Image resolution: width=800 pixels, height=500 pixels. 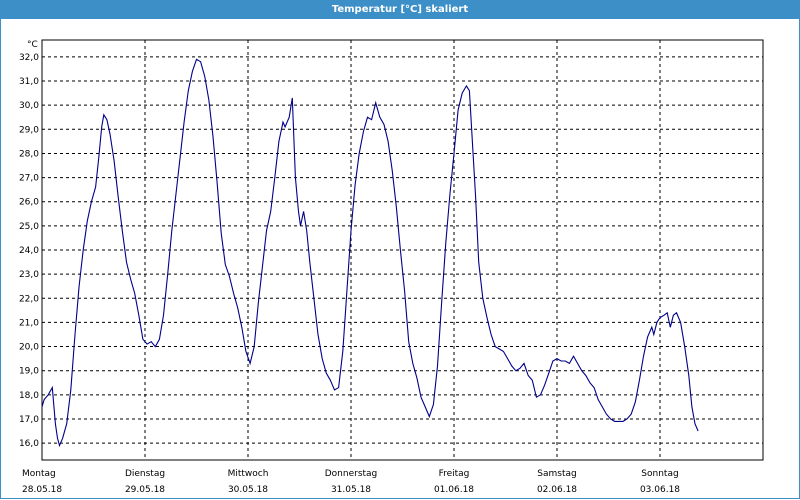 I want to click on x-tick-date-label: 28.05.18, so click(x=42, y=490).